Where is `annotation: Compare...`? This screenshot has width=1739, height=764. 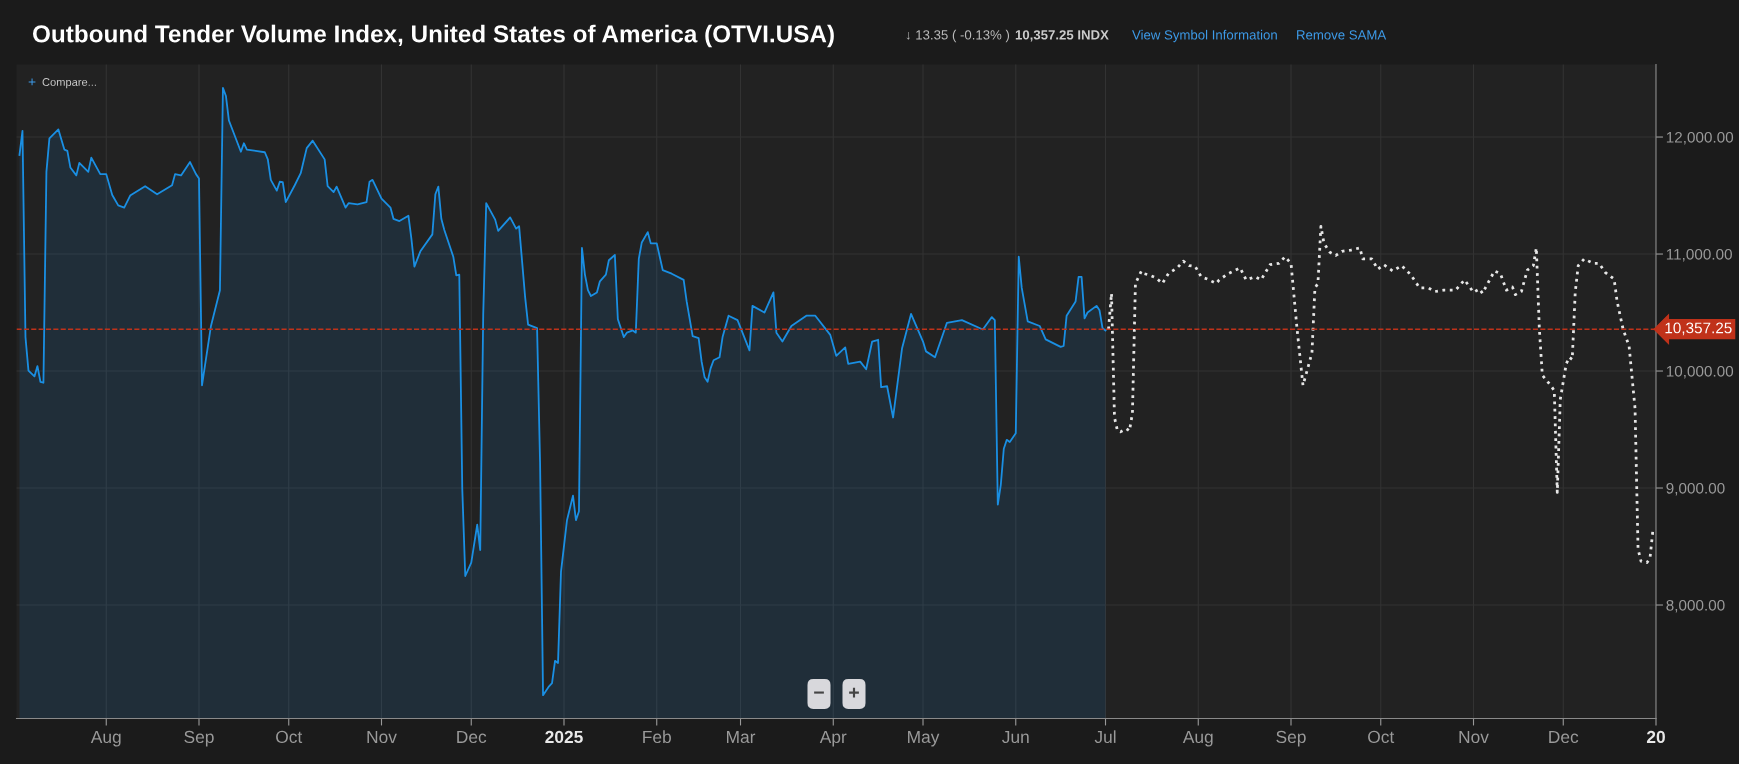
annotation: Compare... is located at coordinates (69, 83).